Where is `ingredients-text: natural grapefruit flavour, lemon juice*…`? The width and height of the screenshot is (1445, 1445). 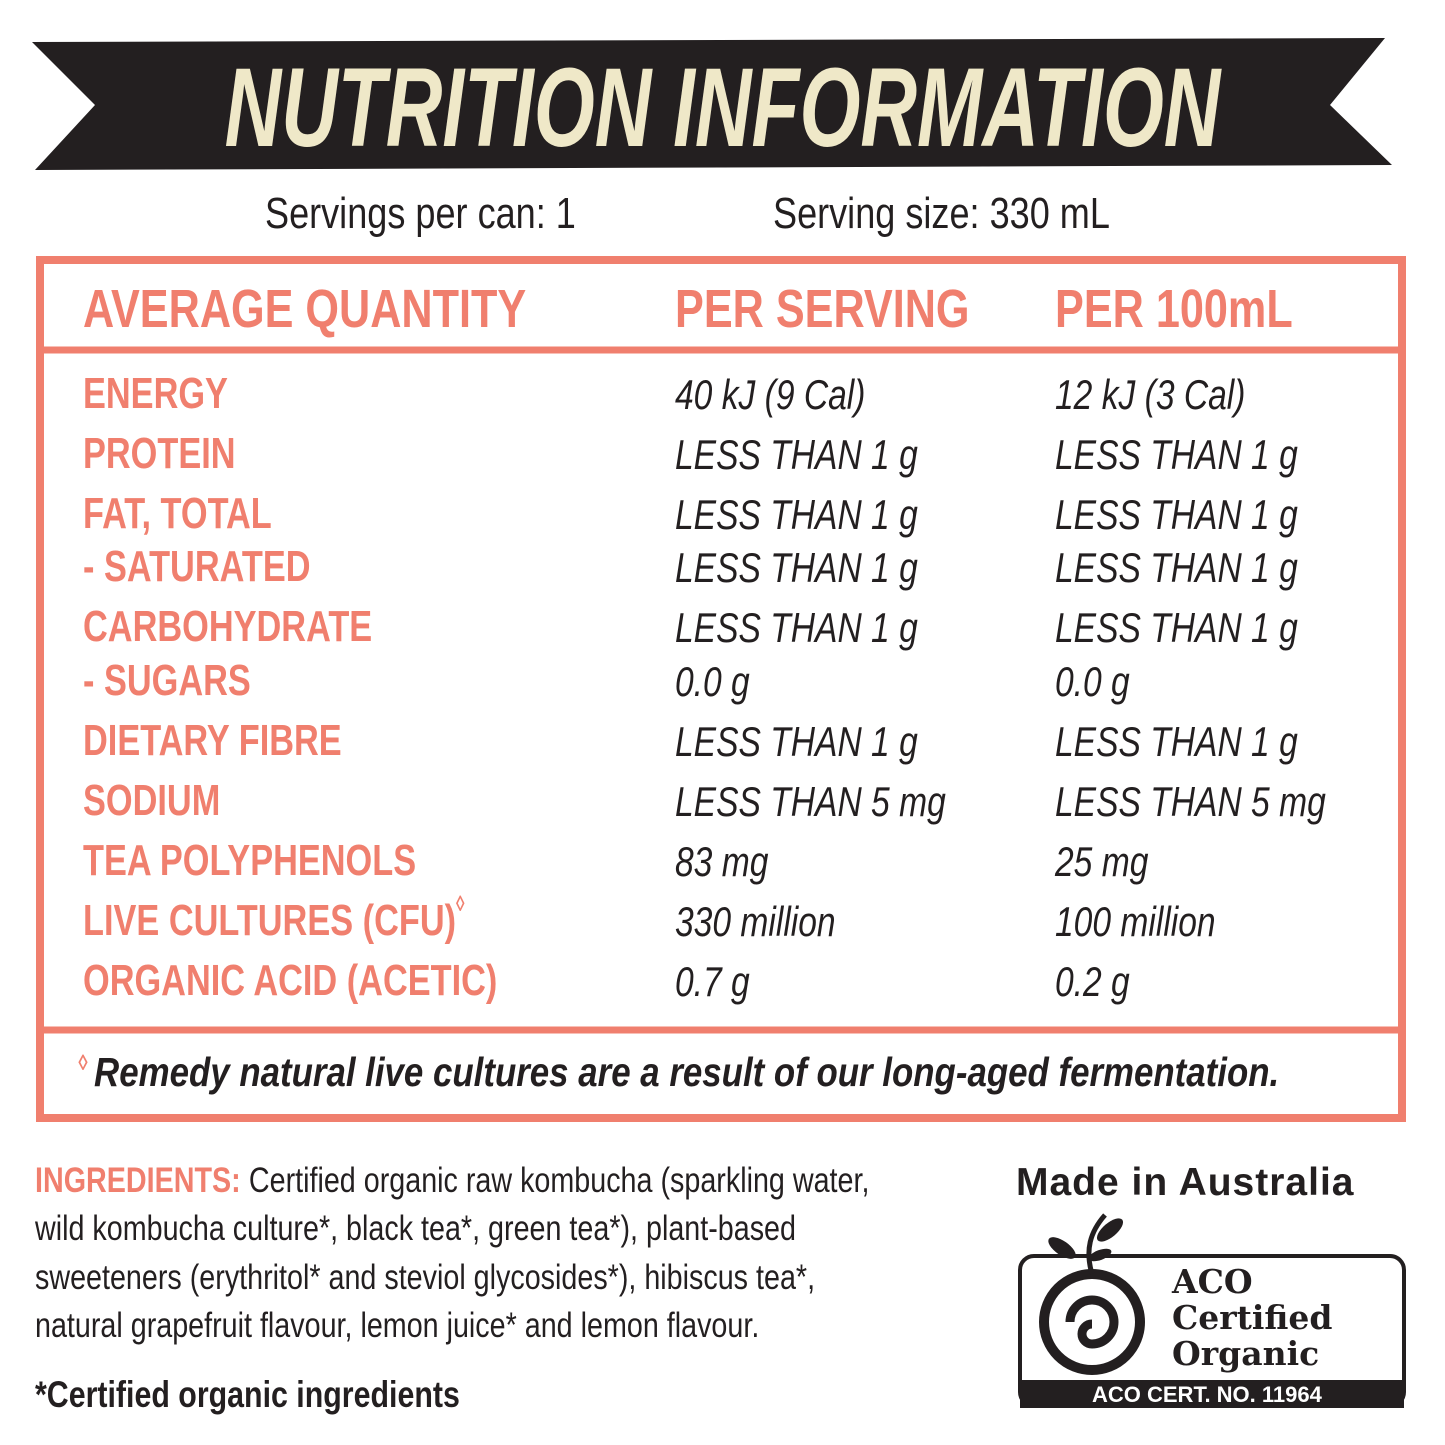
ingredients-text: natural grapefruit flavour, lemon juice*… is located at coordinates (397, 1325).